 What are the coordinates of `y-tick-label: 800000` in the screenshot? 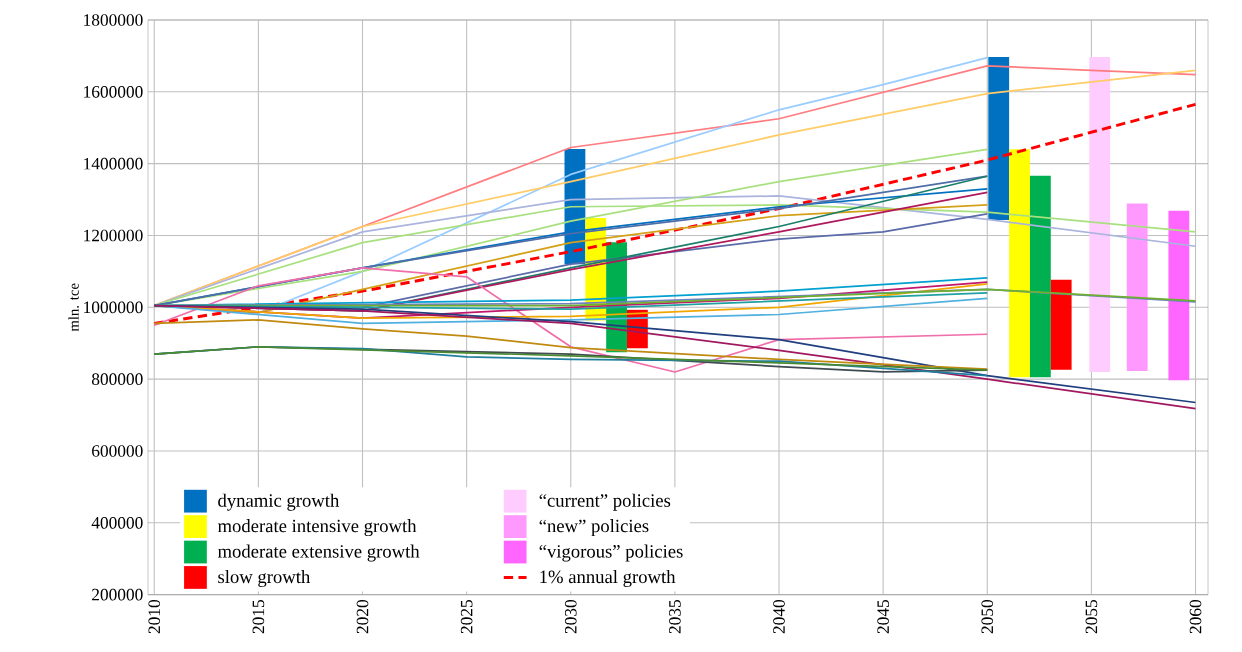 It's located at (117, 379).